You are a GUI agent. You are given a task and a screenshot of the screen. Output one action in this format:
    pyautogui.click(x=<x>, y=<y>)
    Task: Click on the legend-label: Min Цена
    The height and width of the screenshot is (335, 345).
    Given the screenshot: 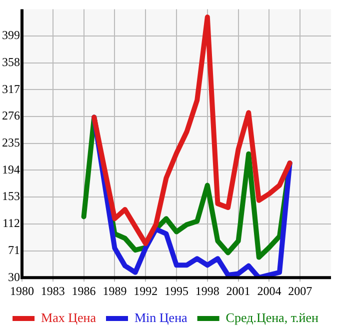 What is the action you would take?
    pyautogui.click(x=161, y=317)
    